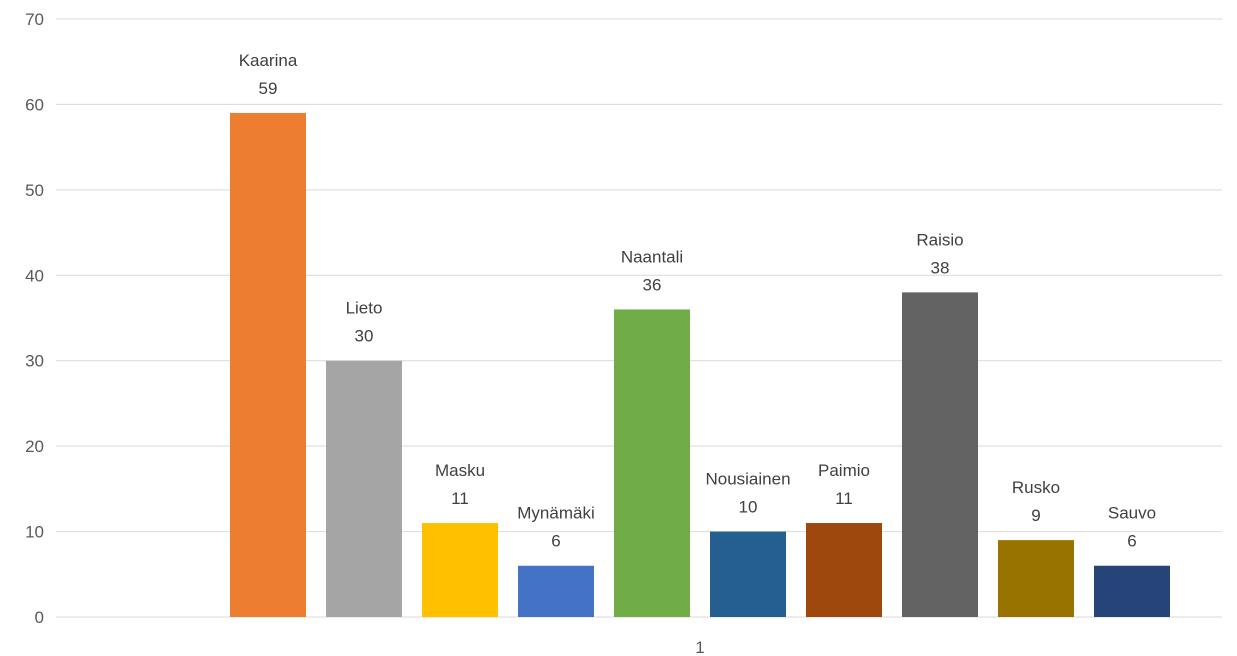 Image resolution: width=1237 pixels, height=656 pixels. I want to click on data-label-name: Masku, so click(460, 470).